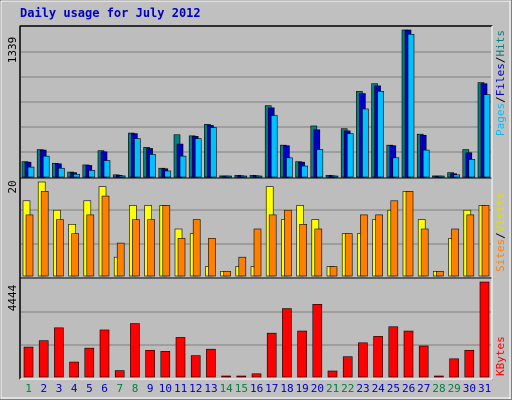 This screenshot has width=512, height=400. I want to click on bar-sites-day-4: Sites 4: 9, so click(75, 255).